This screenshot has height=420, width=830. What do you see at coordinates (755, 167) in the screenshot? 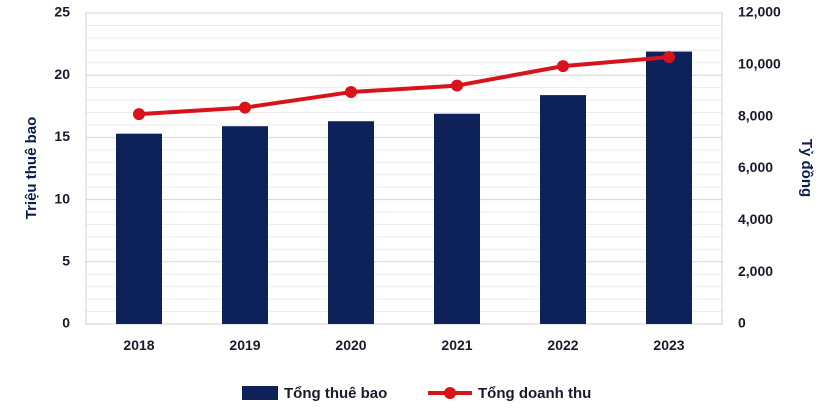
I see `right-tick-label: 6,000` at bounding box center [755, 167].